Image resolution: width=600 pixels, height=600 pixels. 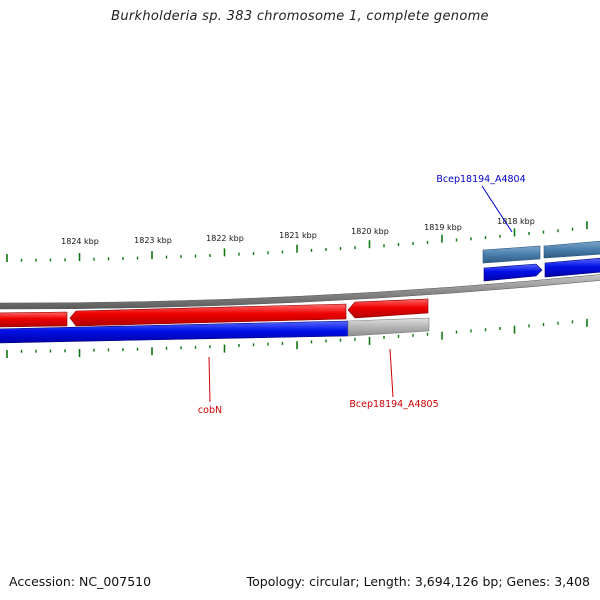 I want to click on feature-bcep18194-a4804, so click(x=541, y=269).